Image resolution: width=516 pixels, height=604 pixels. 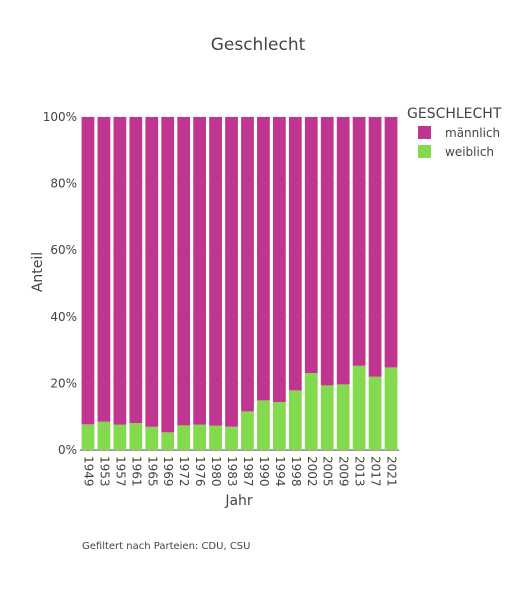 I want to click on x-tick-label: 2009, so click(x=344, y=471).